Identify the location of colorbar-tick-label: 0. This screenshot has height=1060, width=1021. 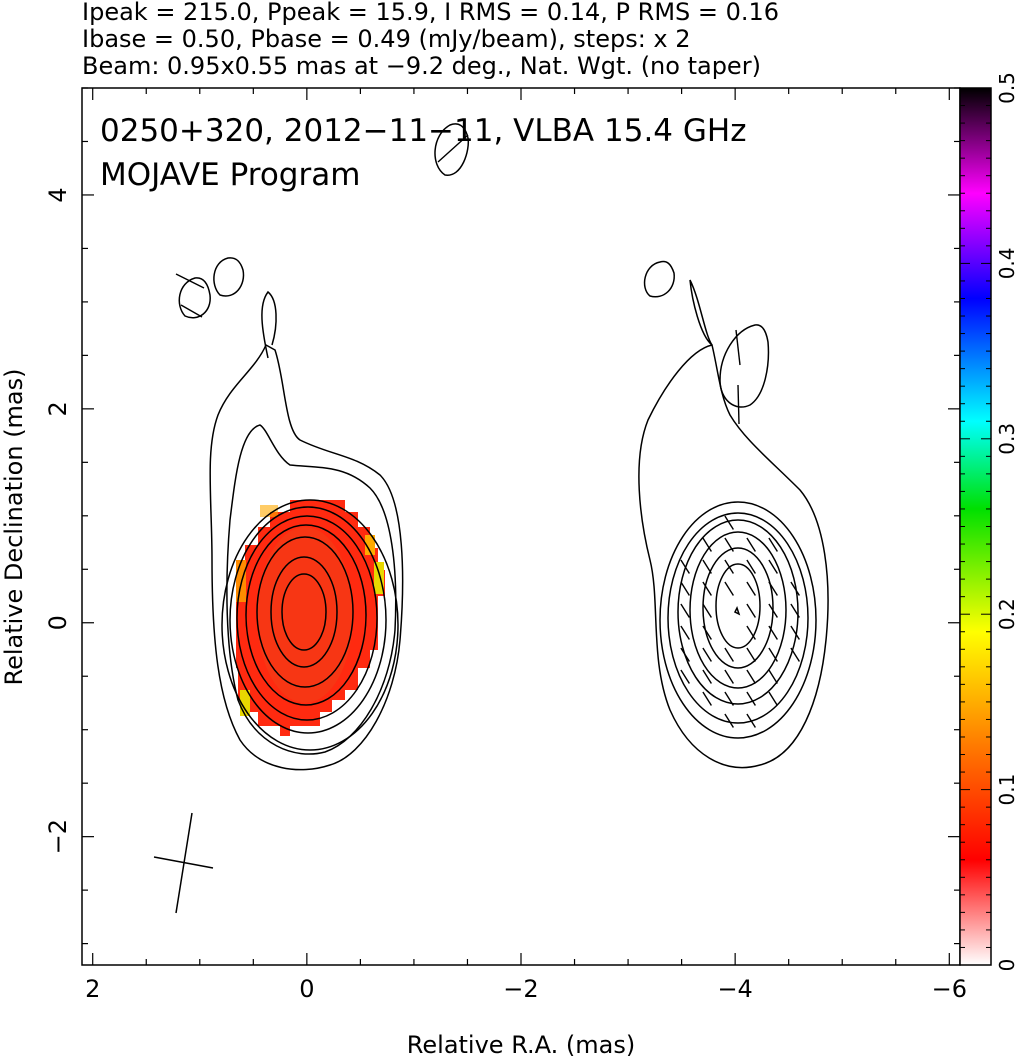
(1007, 965).